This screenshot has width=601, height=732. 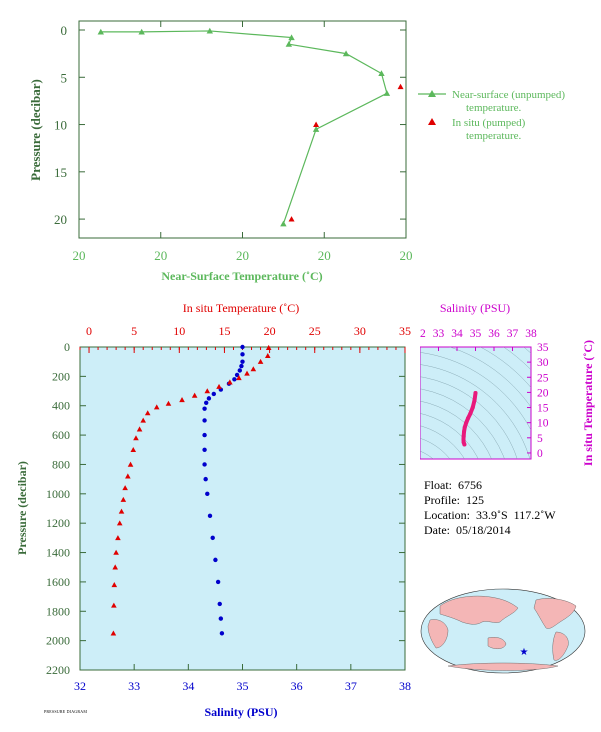 I want to click on profile-bottom-tick-label: 36, so click(x=297, y=686).